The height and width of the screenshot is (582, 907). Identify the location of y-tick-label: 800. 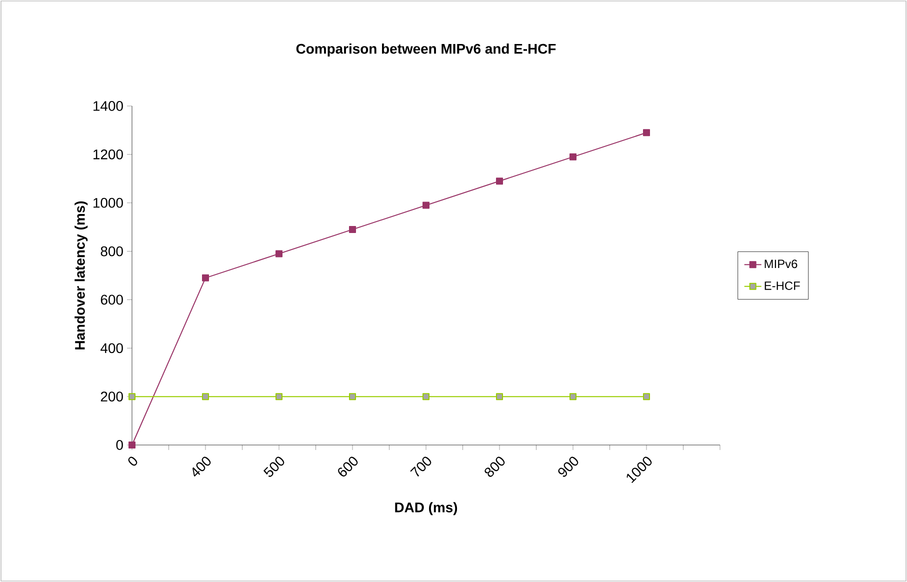
(111, 251).